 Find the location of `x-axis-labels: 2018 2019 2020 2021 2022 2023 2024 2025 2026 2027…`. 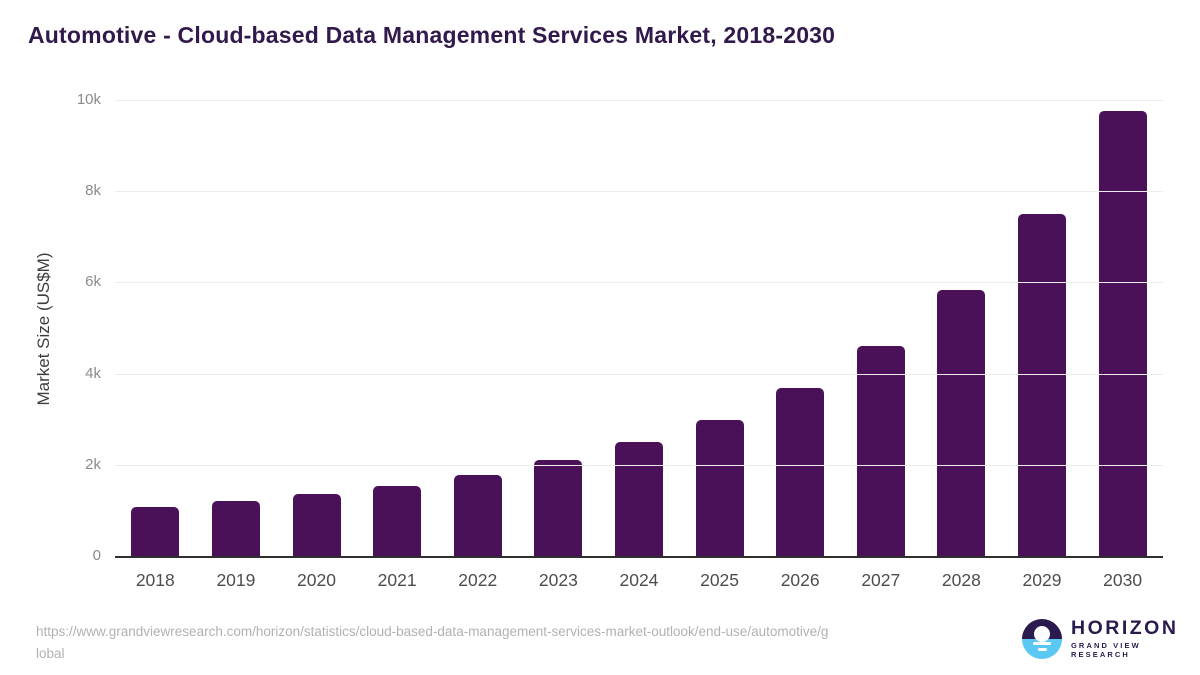

x-axis-labels: 2018 2019 2020 2021 2022 2023 2024 2025 2026 2027… is located at coordinates (639, 580).